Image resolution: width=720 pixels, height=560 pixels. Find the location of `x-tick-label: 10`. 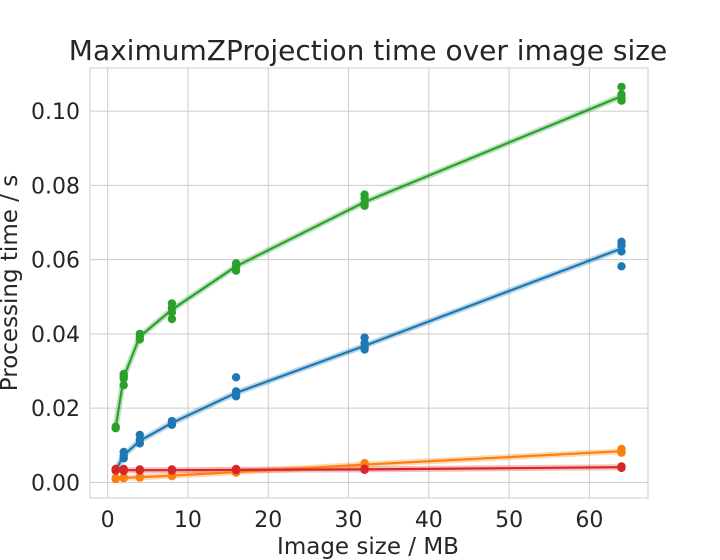

x-tick-label: 10 is located at coordinates (188, 520).